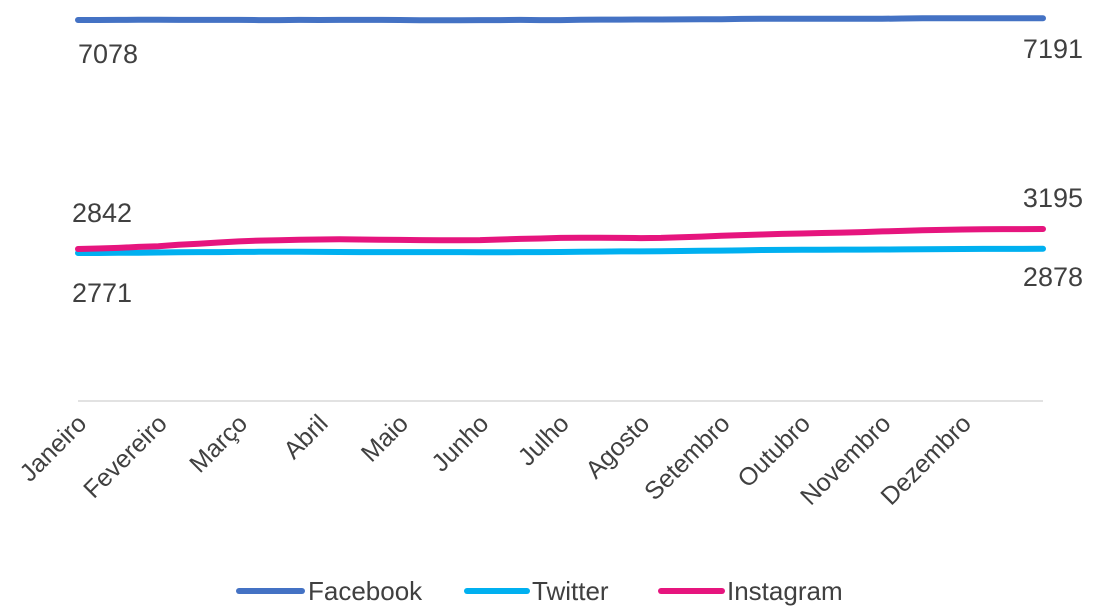  What do you see at coordinates (560, 250) in the screenshot?
I see `series-line-twitter` at bounding box center [560, 250].